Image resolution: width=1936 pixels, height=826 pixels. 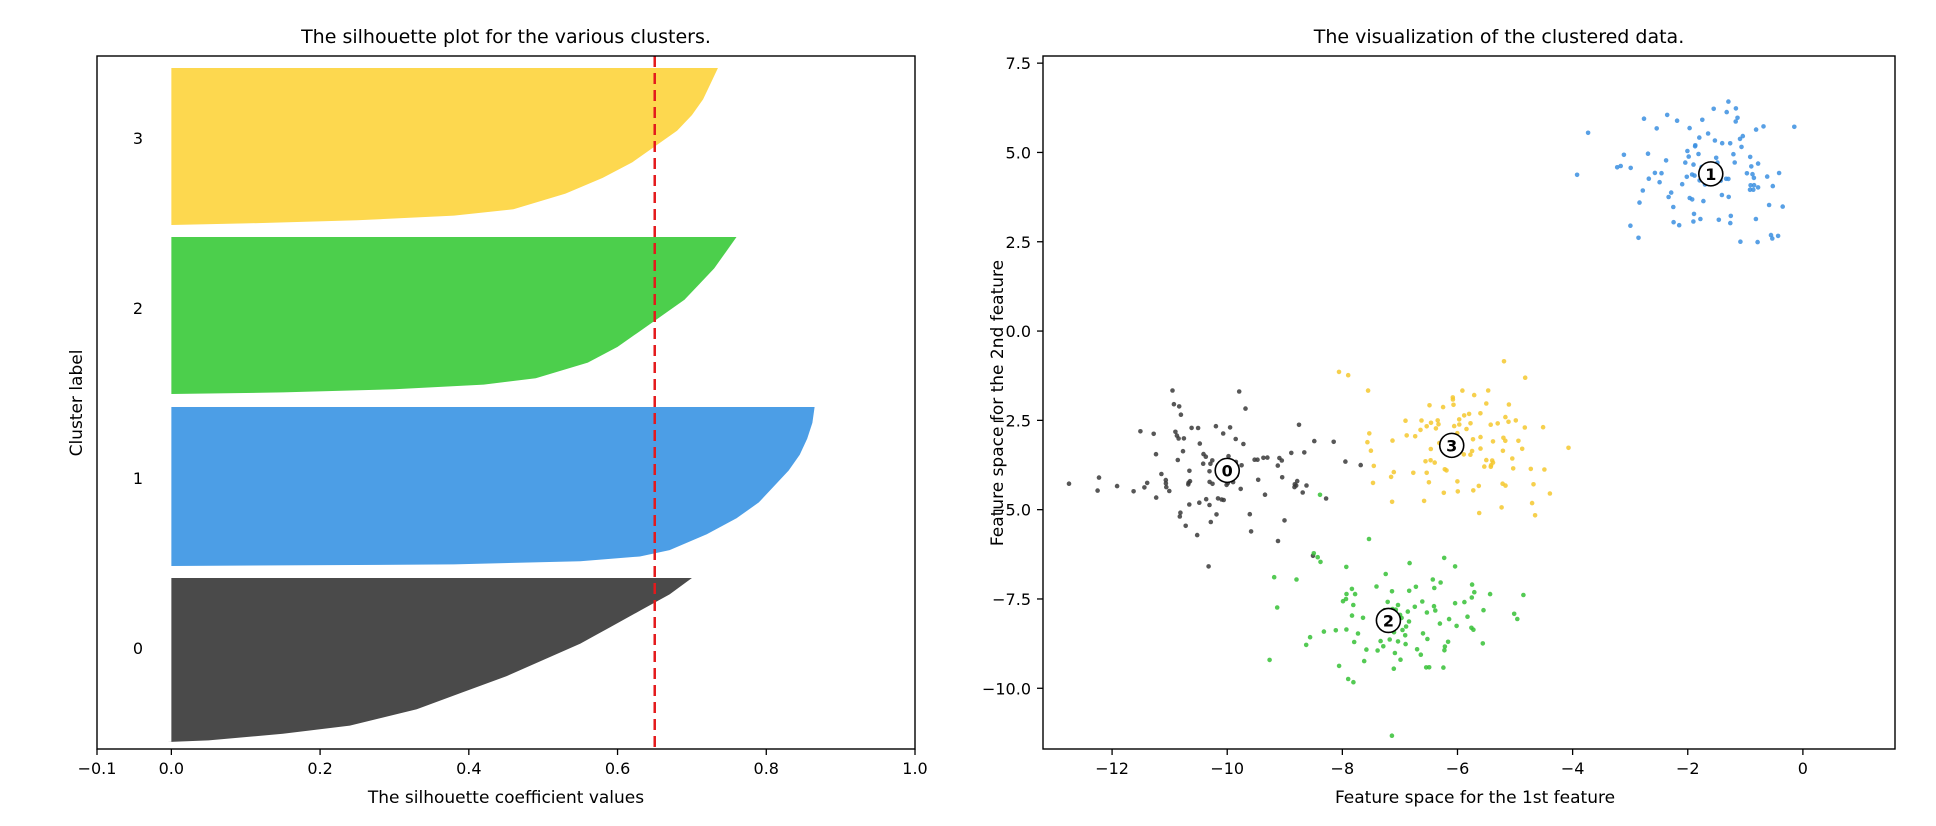 What do you see at coordinates (138, 478) in the screenshot?
I see `silhouette-y-tick-label: 1` at bounding box center [138, 478].